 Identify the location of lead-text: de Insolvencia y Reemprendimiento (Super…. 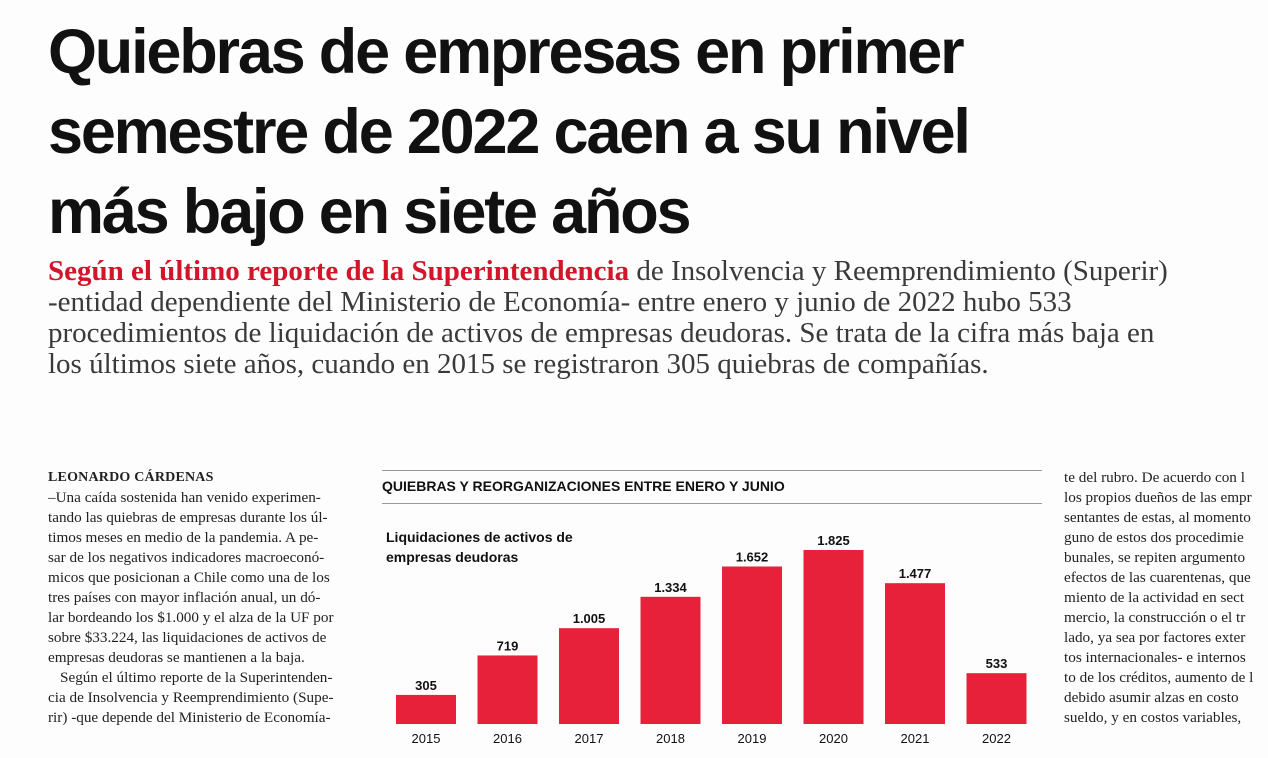
(898, 271).